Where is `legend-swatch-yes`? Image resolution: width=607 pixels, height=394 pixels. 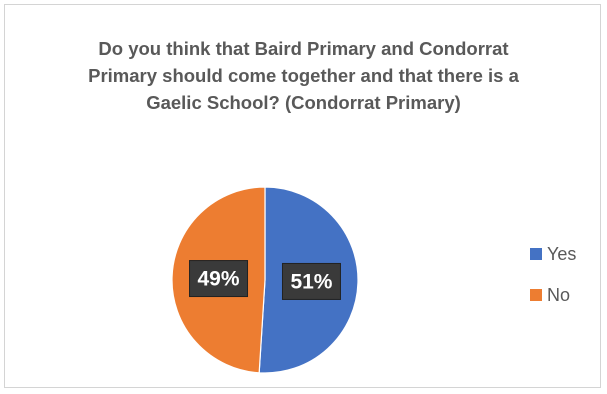 legend-swatch-yes is located at coordinates (536, 254).